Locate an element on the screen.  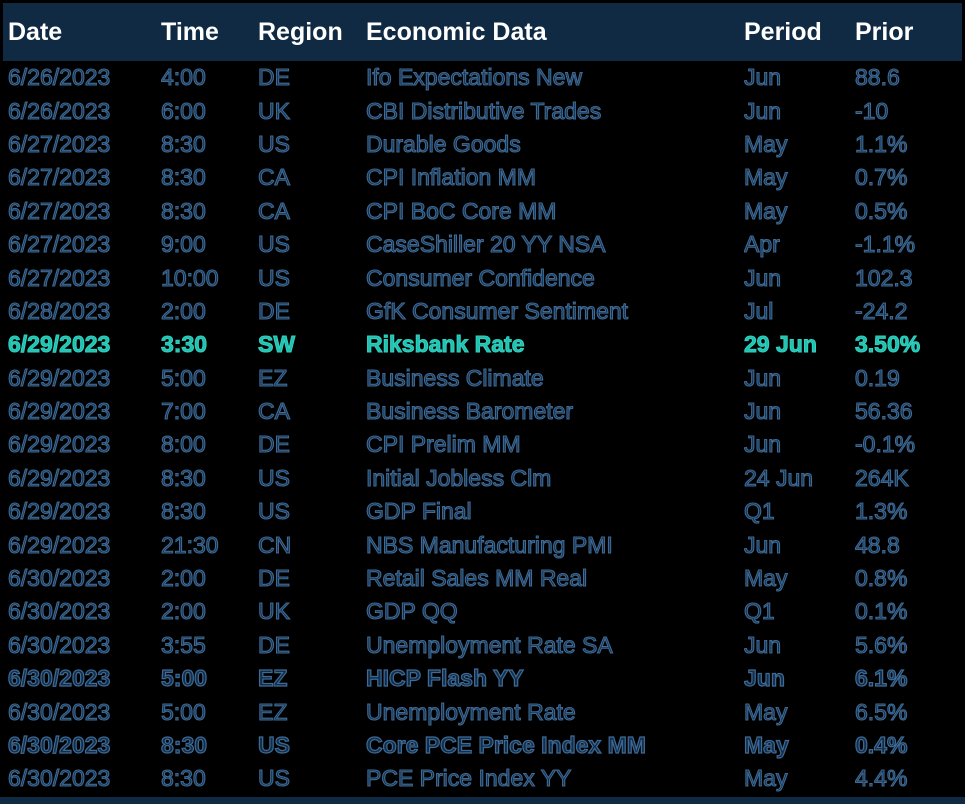
cell-period: 29 Jun is located at coordinates (780, 344).